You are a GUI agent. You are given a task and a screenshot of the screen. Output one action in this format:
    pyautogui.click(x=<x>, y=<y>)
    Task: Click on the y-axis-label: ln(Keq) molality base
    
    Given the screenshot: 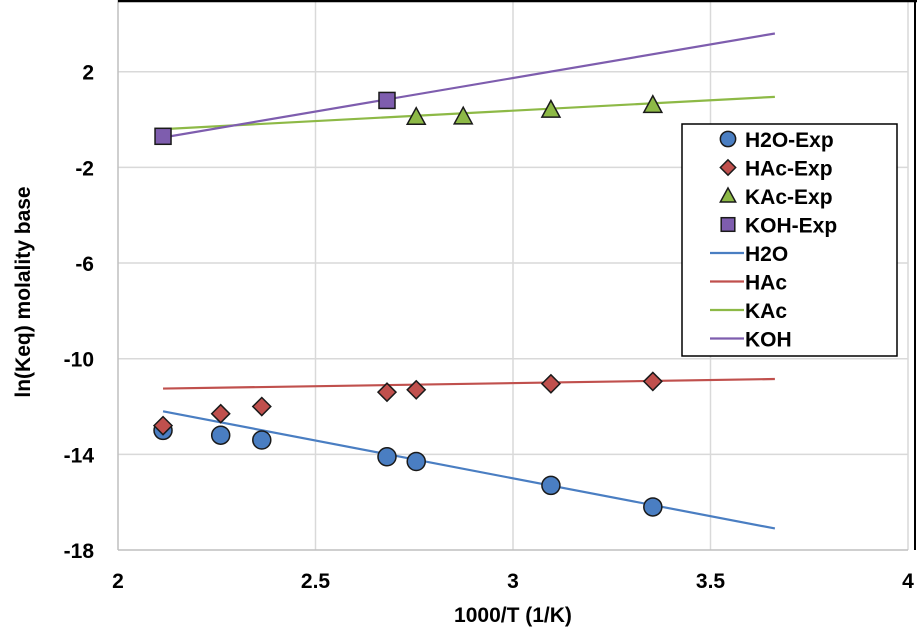 What is the action you would take?
    pyautogui.click(x=23, y=291)
    